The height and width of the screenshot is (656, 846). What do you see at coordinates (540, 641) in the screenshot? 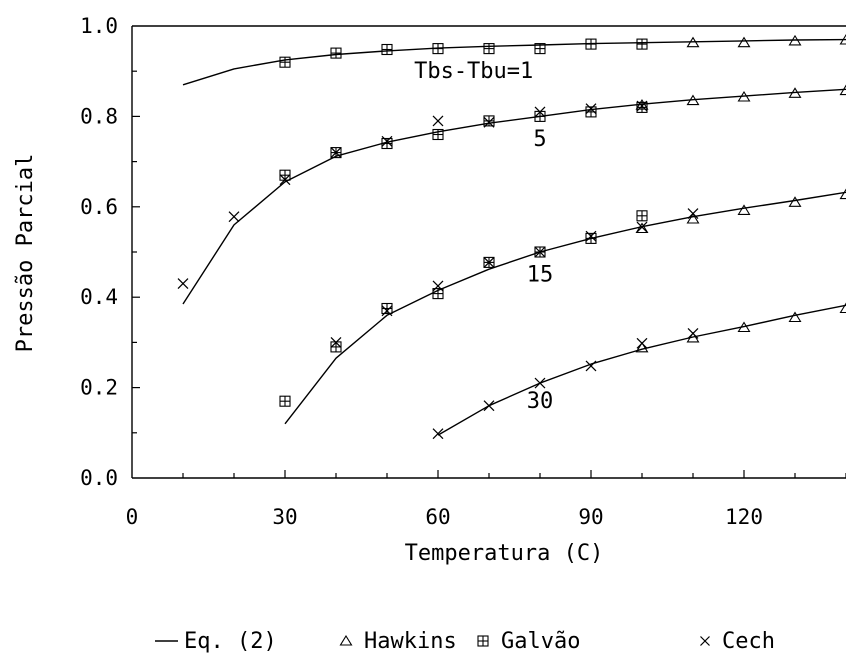
I see `legend-label-galvao: Galvão` at bounding box center [540, 641].